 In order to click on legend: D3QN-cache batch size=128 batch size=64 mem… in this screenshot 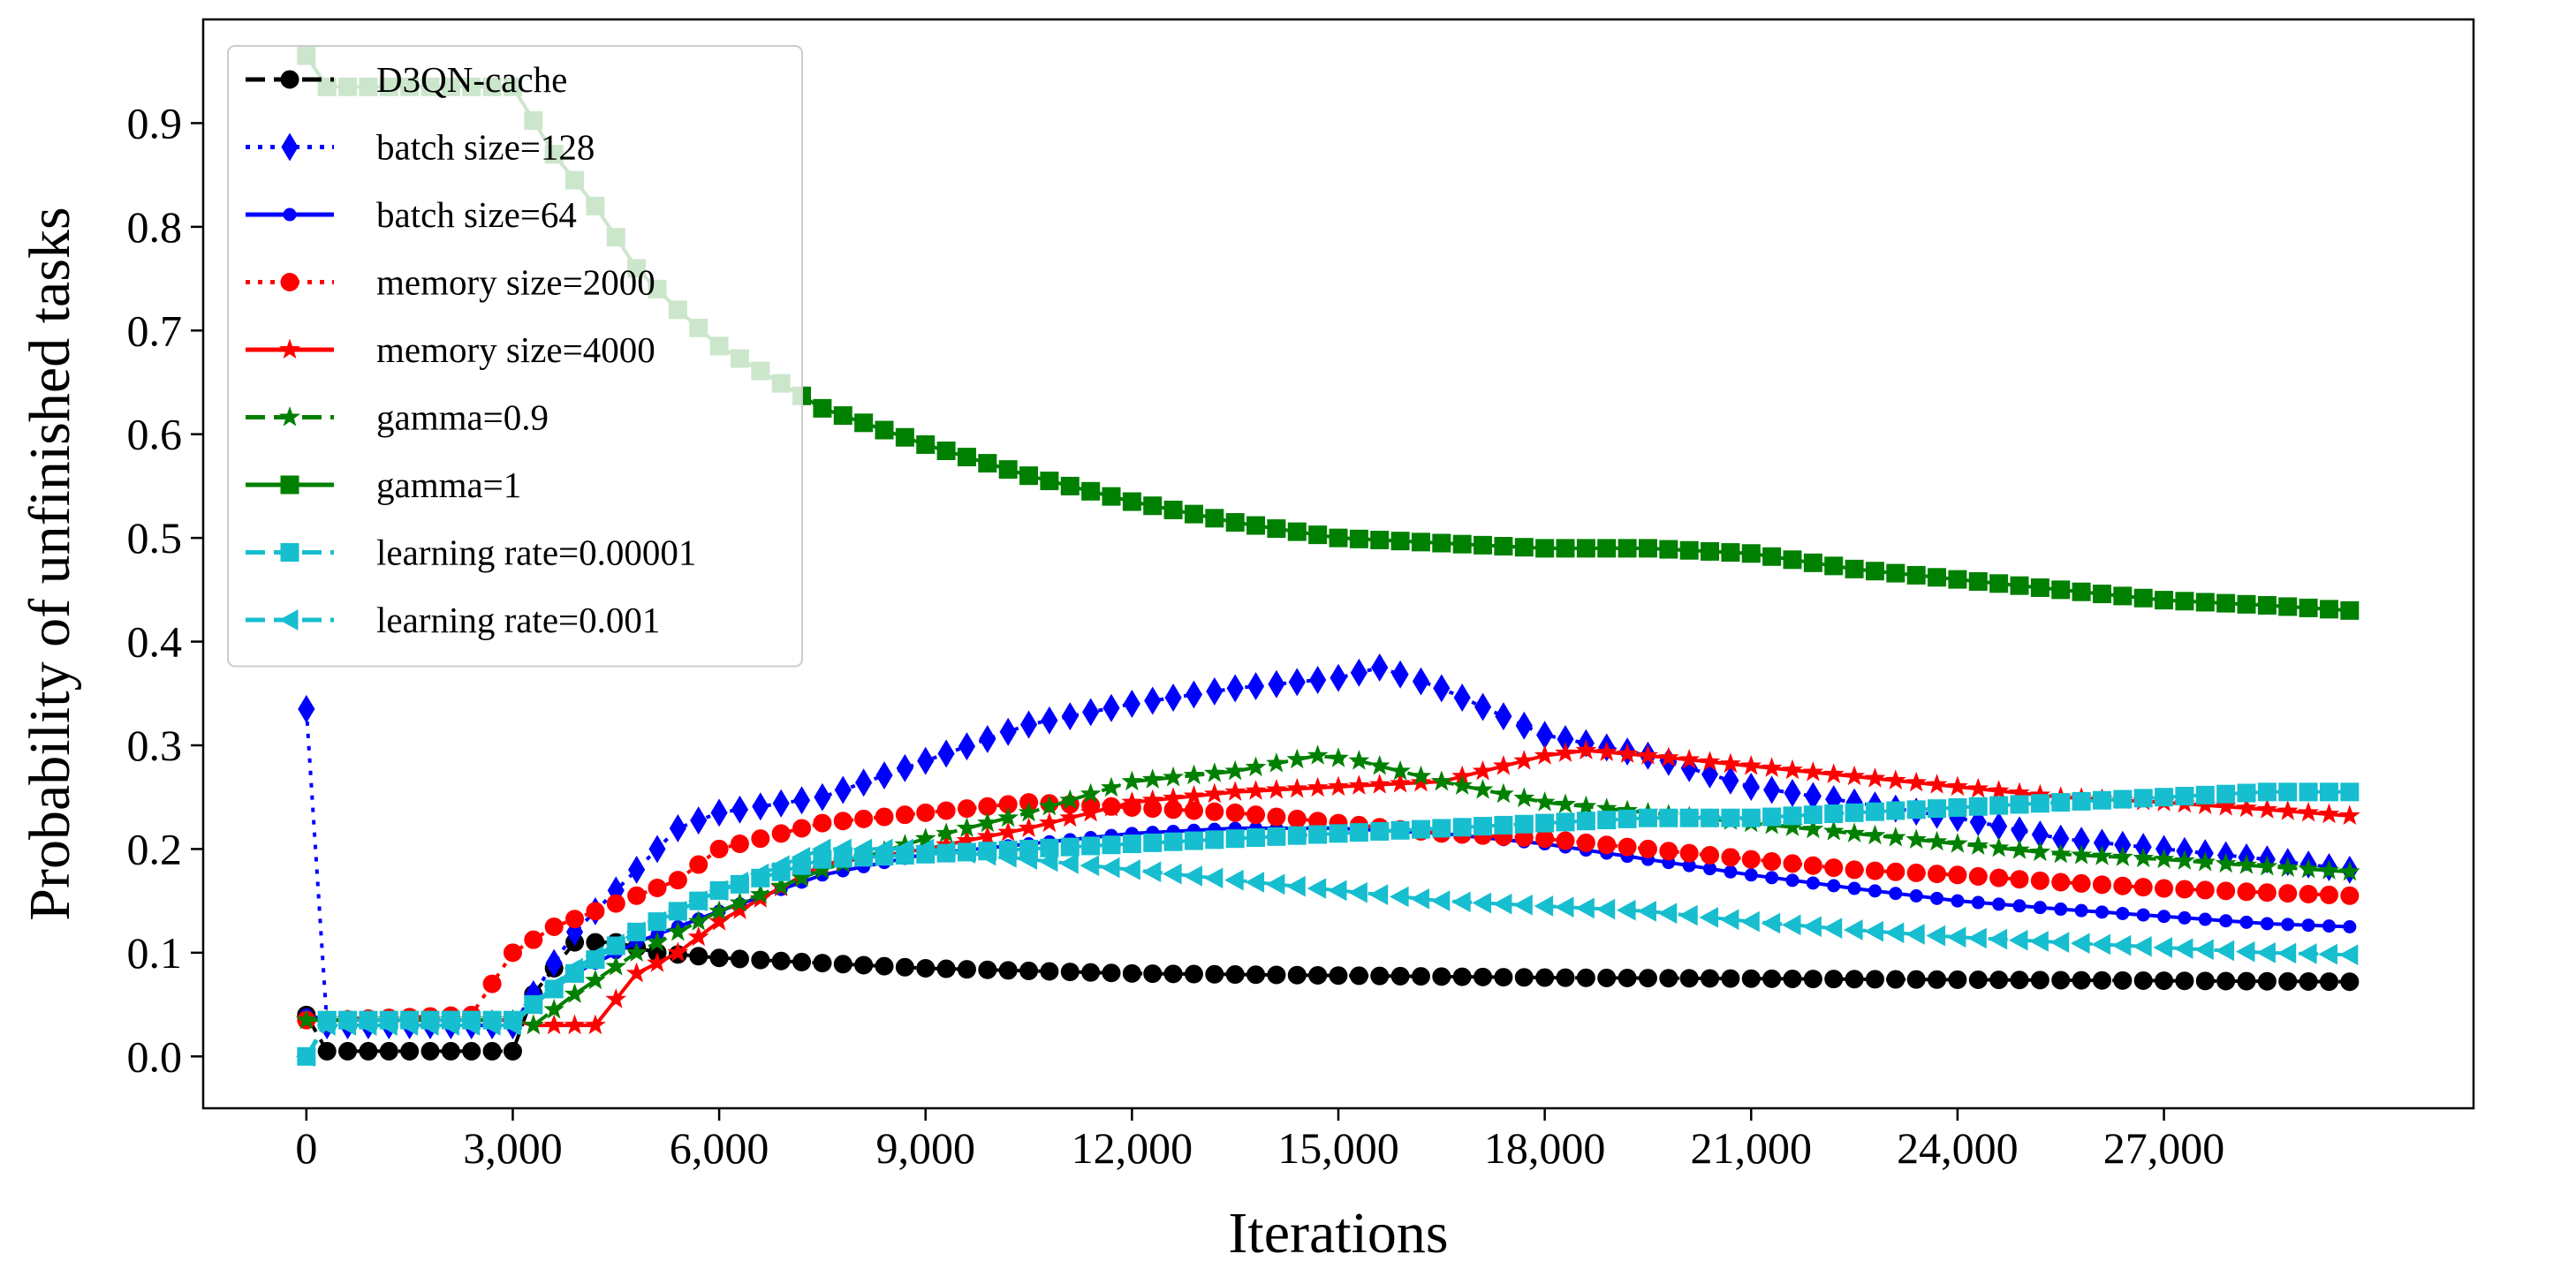, I will do `click(515, 356)`.